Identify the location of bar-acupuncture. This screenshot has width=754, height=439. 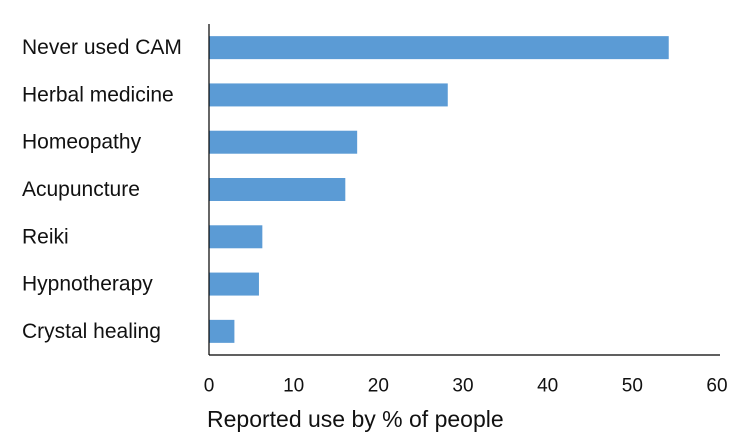
(277, 189).